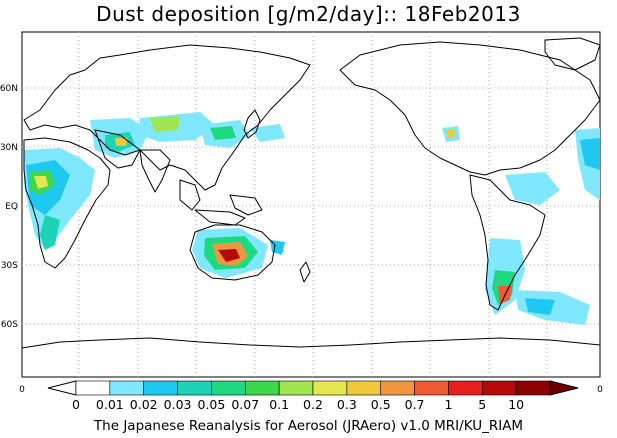 This screenshot has height=438, width=617. I want to click on colorbar-tick-label: 0.02, so click(144, 404).